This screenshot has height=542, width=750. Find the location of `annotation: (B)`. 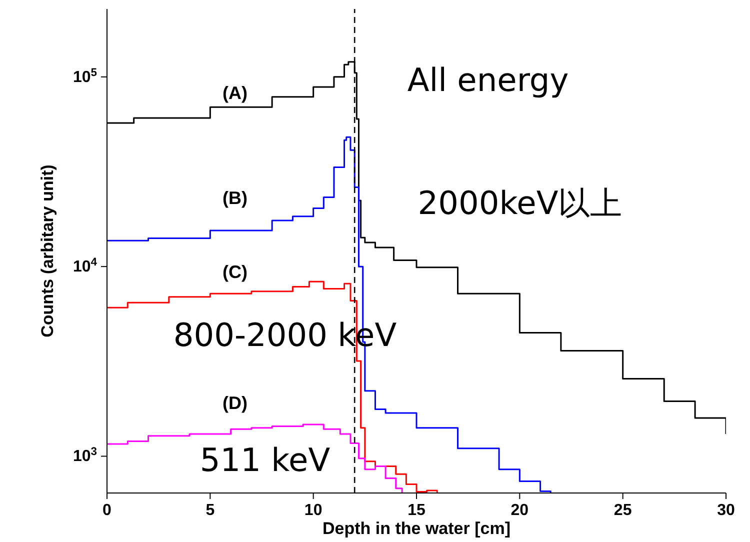

annotation: (B) is located at coordinates (235, 198).